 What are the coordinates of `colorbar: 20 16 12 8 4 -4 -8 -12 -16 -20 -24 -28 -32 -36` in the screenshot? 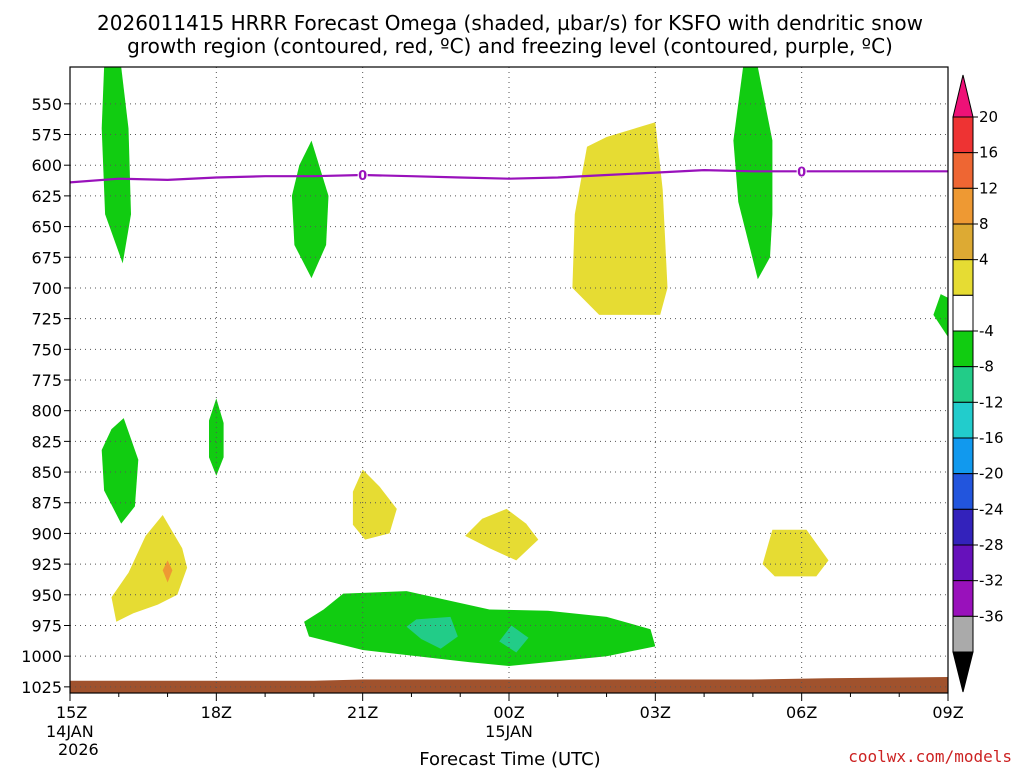 It's located at (978, 383).